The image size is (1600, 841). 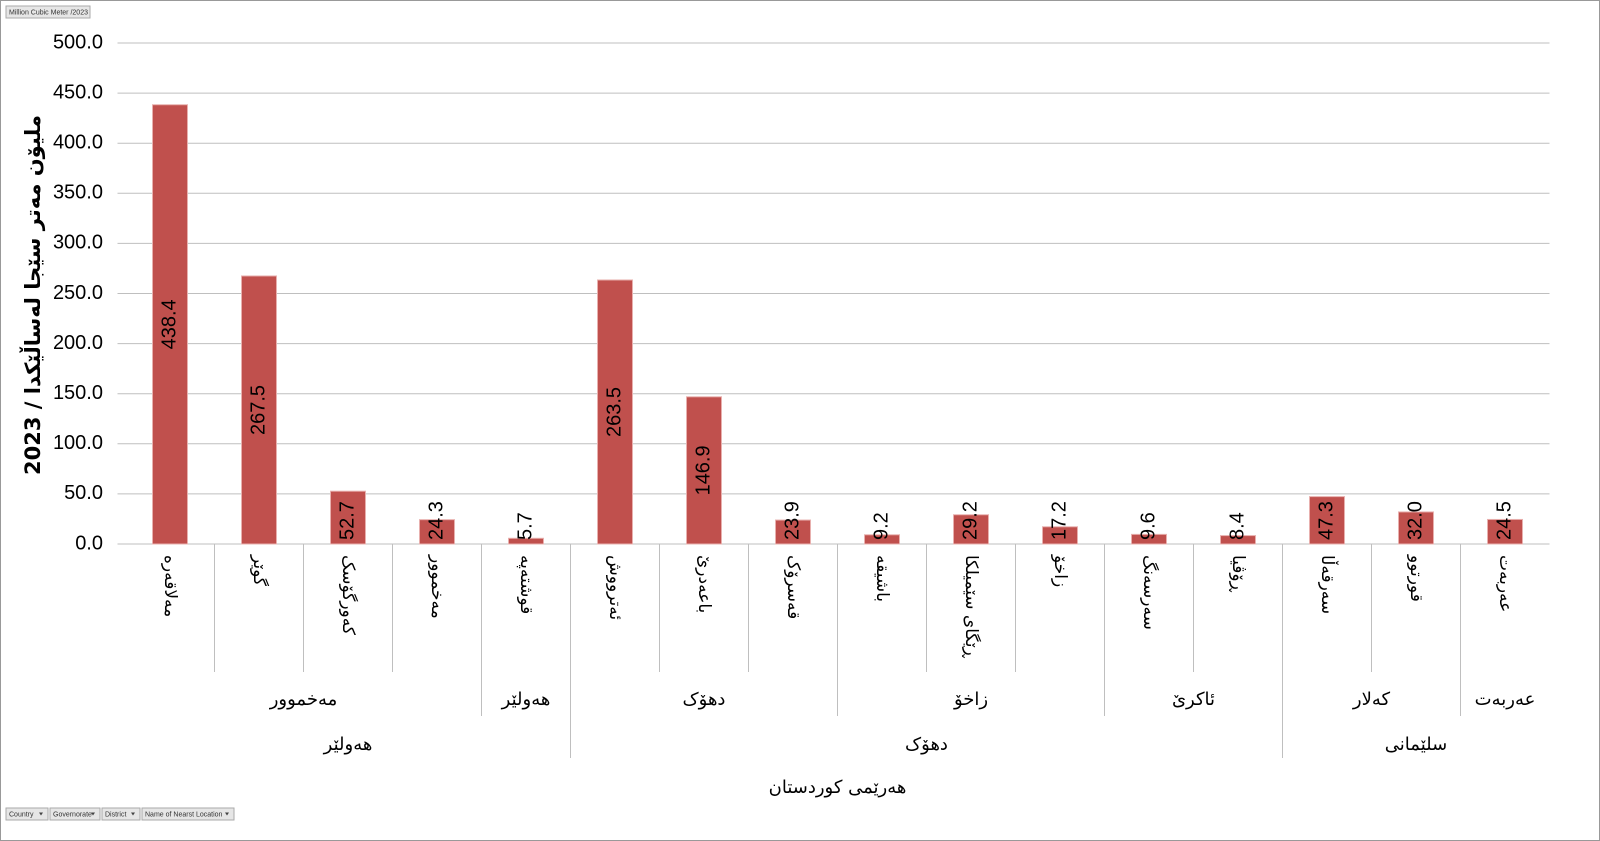 I want to click on x-tick-label: مەخموور, so click(x=437, y=586).